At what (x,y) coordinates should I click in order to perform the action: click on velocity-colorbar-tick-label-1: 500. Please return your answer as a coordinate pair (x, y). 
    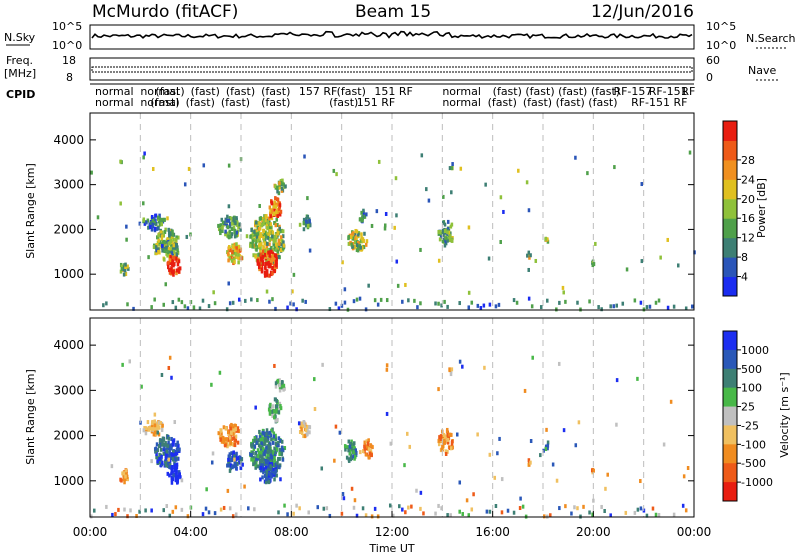
    Looking at the image, I should click on (751, 369).